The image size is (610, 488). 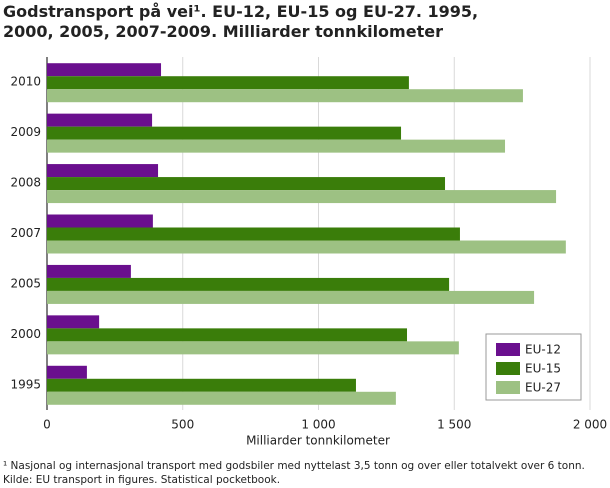 I want to click on y-tick-label: 2007, so click(x=25, y=233).